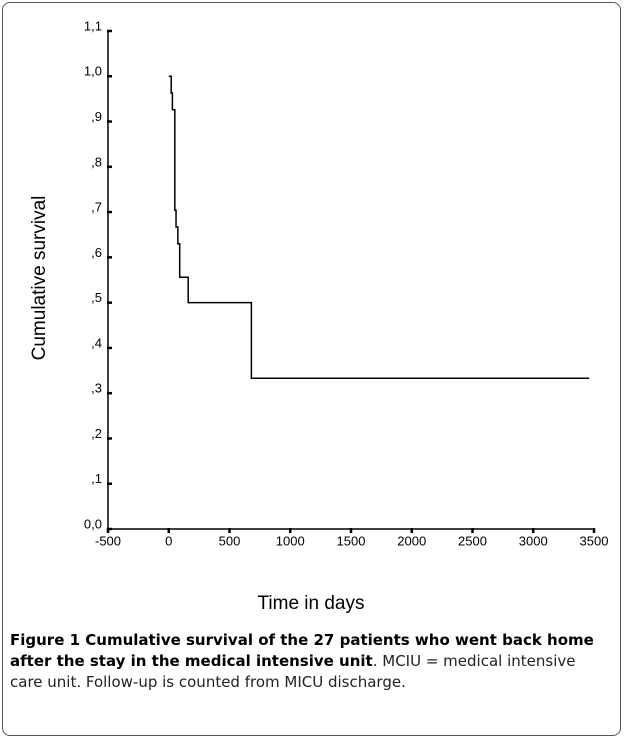 This screenshot has height=739, width=625. What do you see at coordinates (96, 116) in the screenshot?
I see `y-tick-label: ,9` at bounding box center [96, 116].